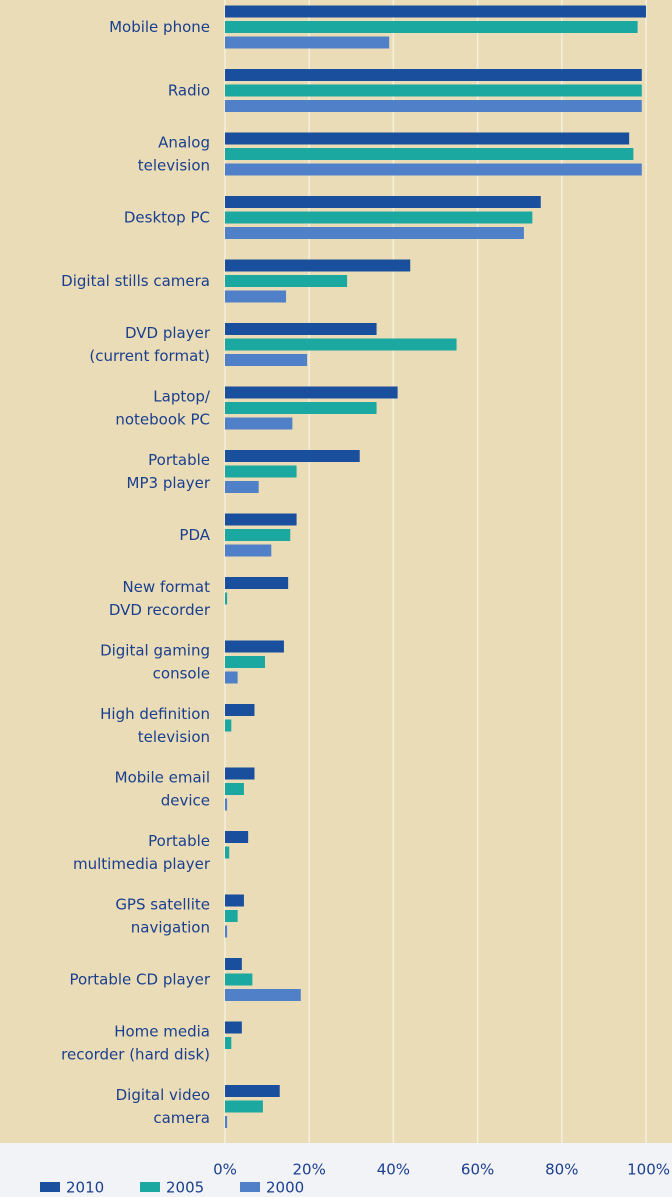  I want to click on category-label: Laptop/notebook PC, so click(163, 407).